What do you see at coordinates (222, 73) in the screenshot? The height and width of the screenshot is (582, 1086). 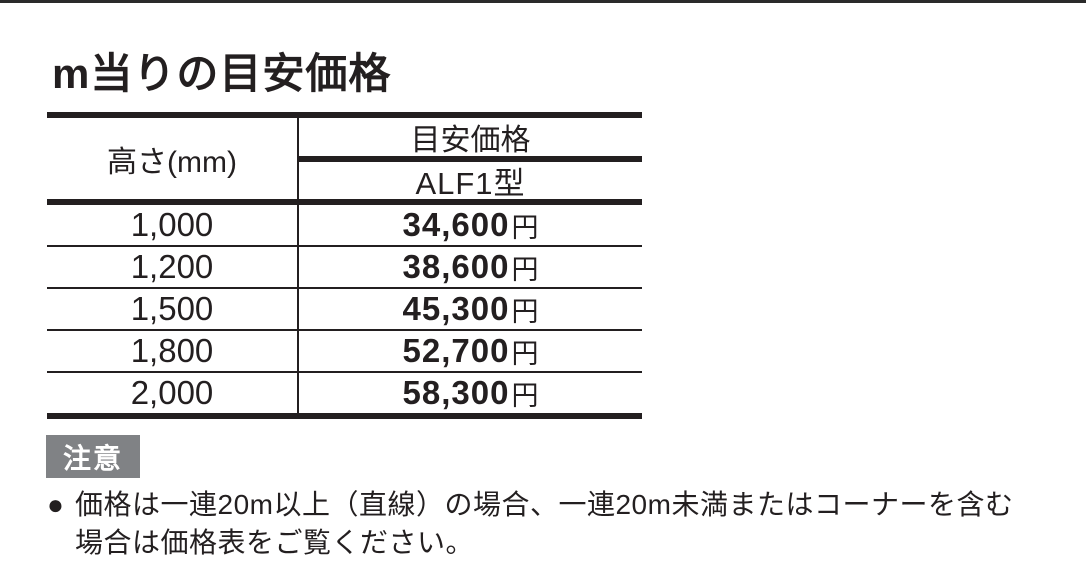 I see `page-title: m当りの目安価格` at bounding box center [222, 73].